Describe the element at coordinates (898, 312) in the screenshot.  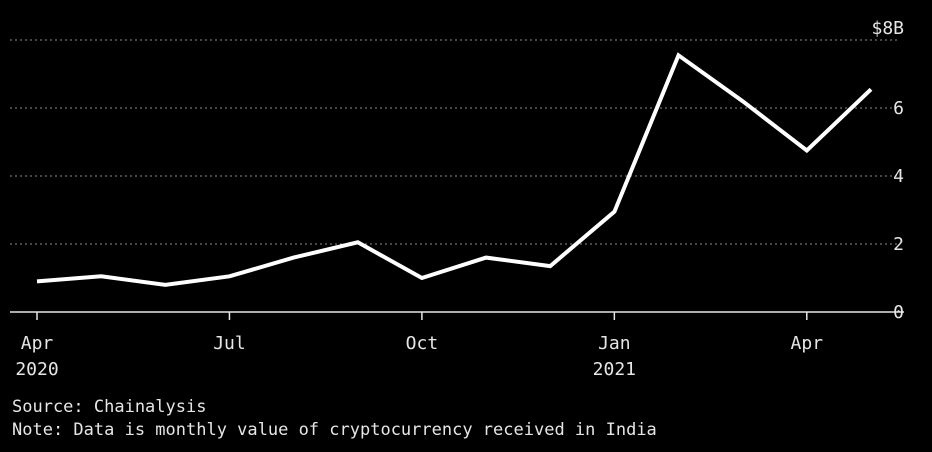
I see `y-tick-label: 0` at that location.